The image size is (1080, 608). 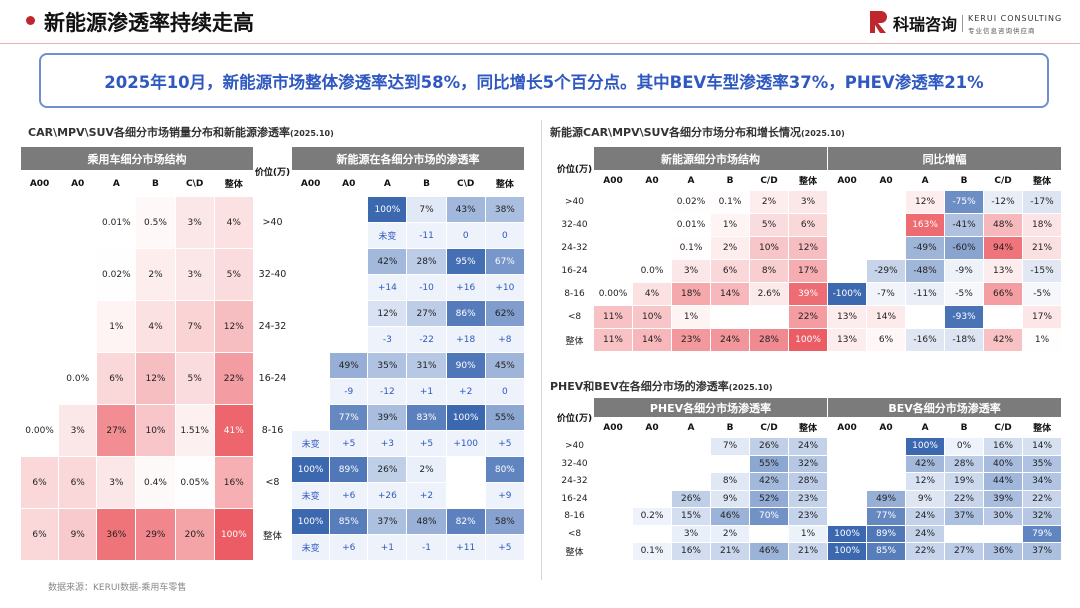 What do you see at coordinates (691, 340) in the screenshot?
I see `ne-structure-cell: 23%` at bounding box center [691, 340].